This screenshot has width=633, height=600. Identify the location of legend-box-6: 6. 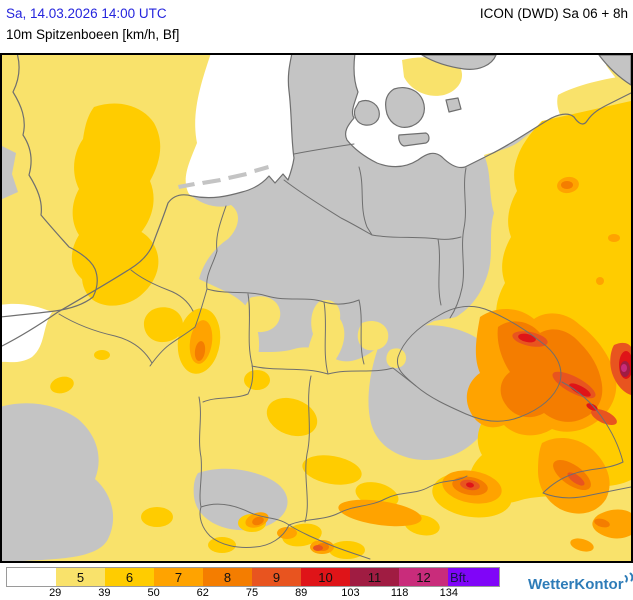
(129, 577).